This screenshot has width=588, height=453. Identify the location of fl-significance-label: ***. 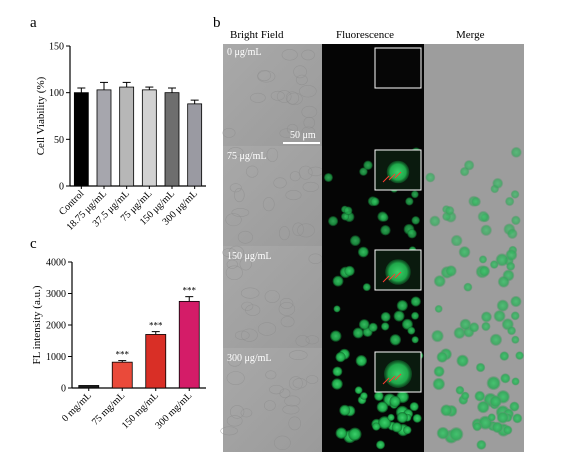
(190, 291).